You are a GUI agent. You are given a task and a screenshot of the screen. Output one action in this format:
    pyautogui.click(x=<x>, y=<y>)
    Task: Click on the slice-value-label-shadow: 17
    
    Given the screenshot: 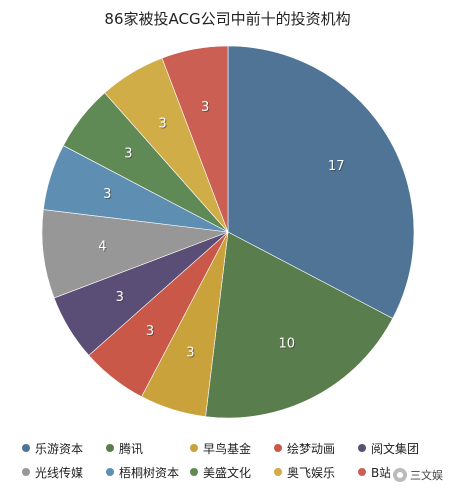 What is the action you would take?
    pyautogui.click(x=337, y=167)
    